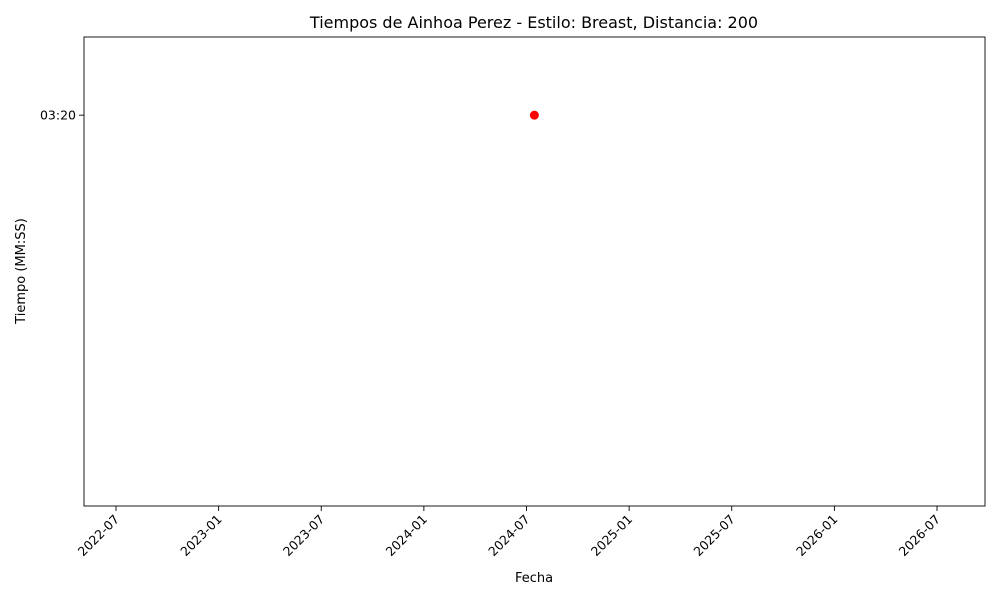 This screenshot has width=1000, height=600. Describe the element at coordinates (99, 536) in the screenshot. I see `x-tick-label: 2022-07` at that location.